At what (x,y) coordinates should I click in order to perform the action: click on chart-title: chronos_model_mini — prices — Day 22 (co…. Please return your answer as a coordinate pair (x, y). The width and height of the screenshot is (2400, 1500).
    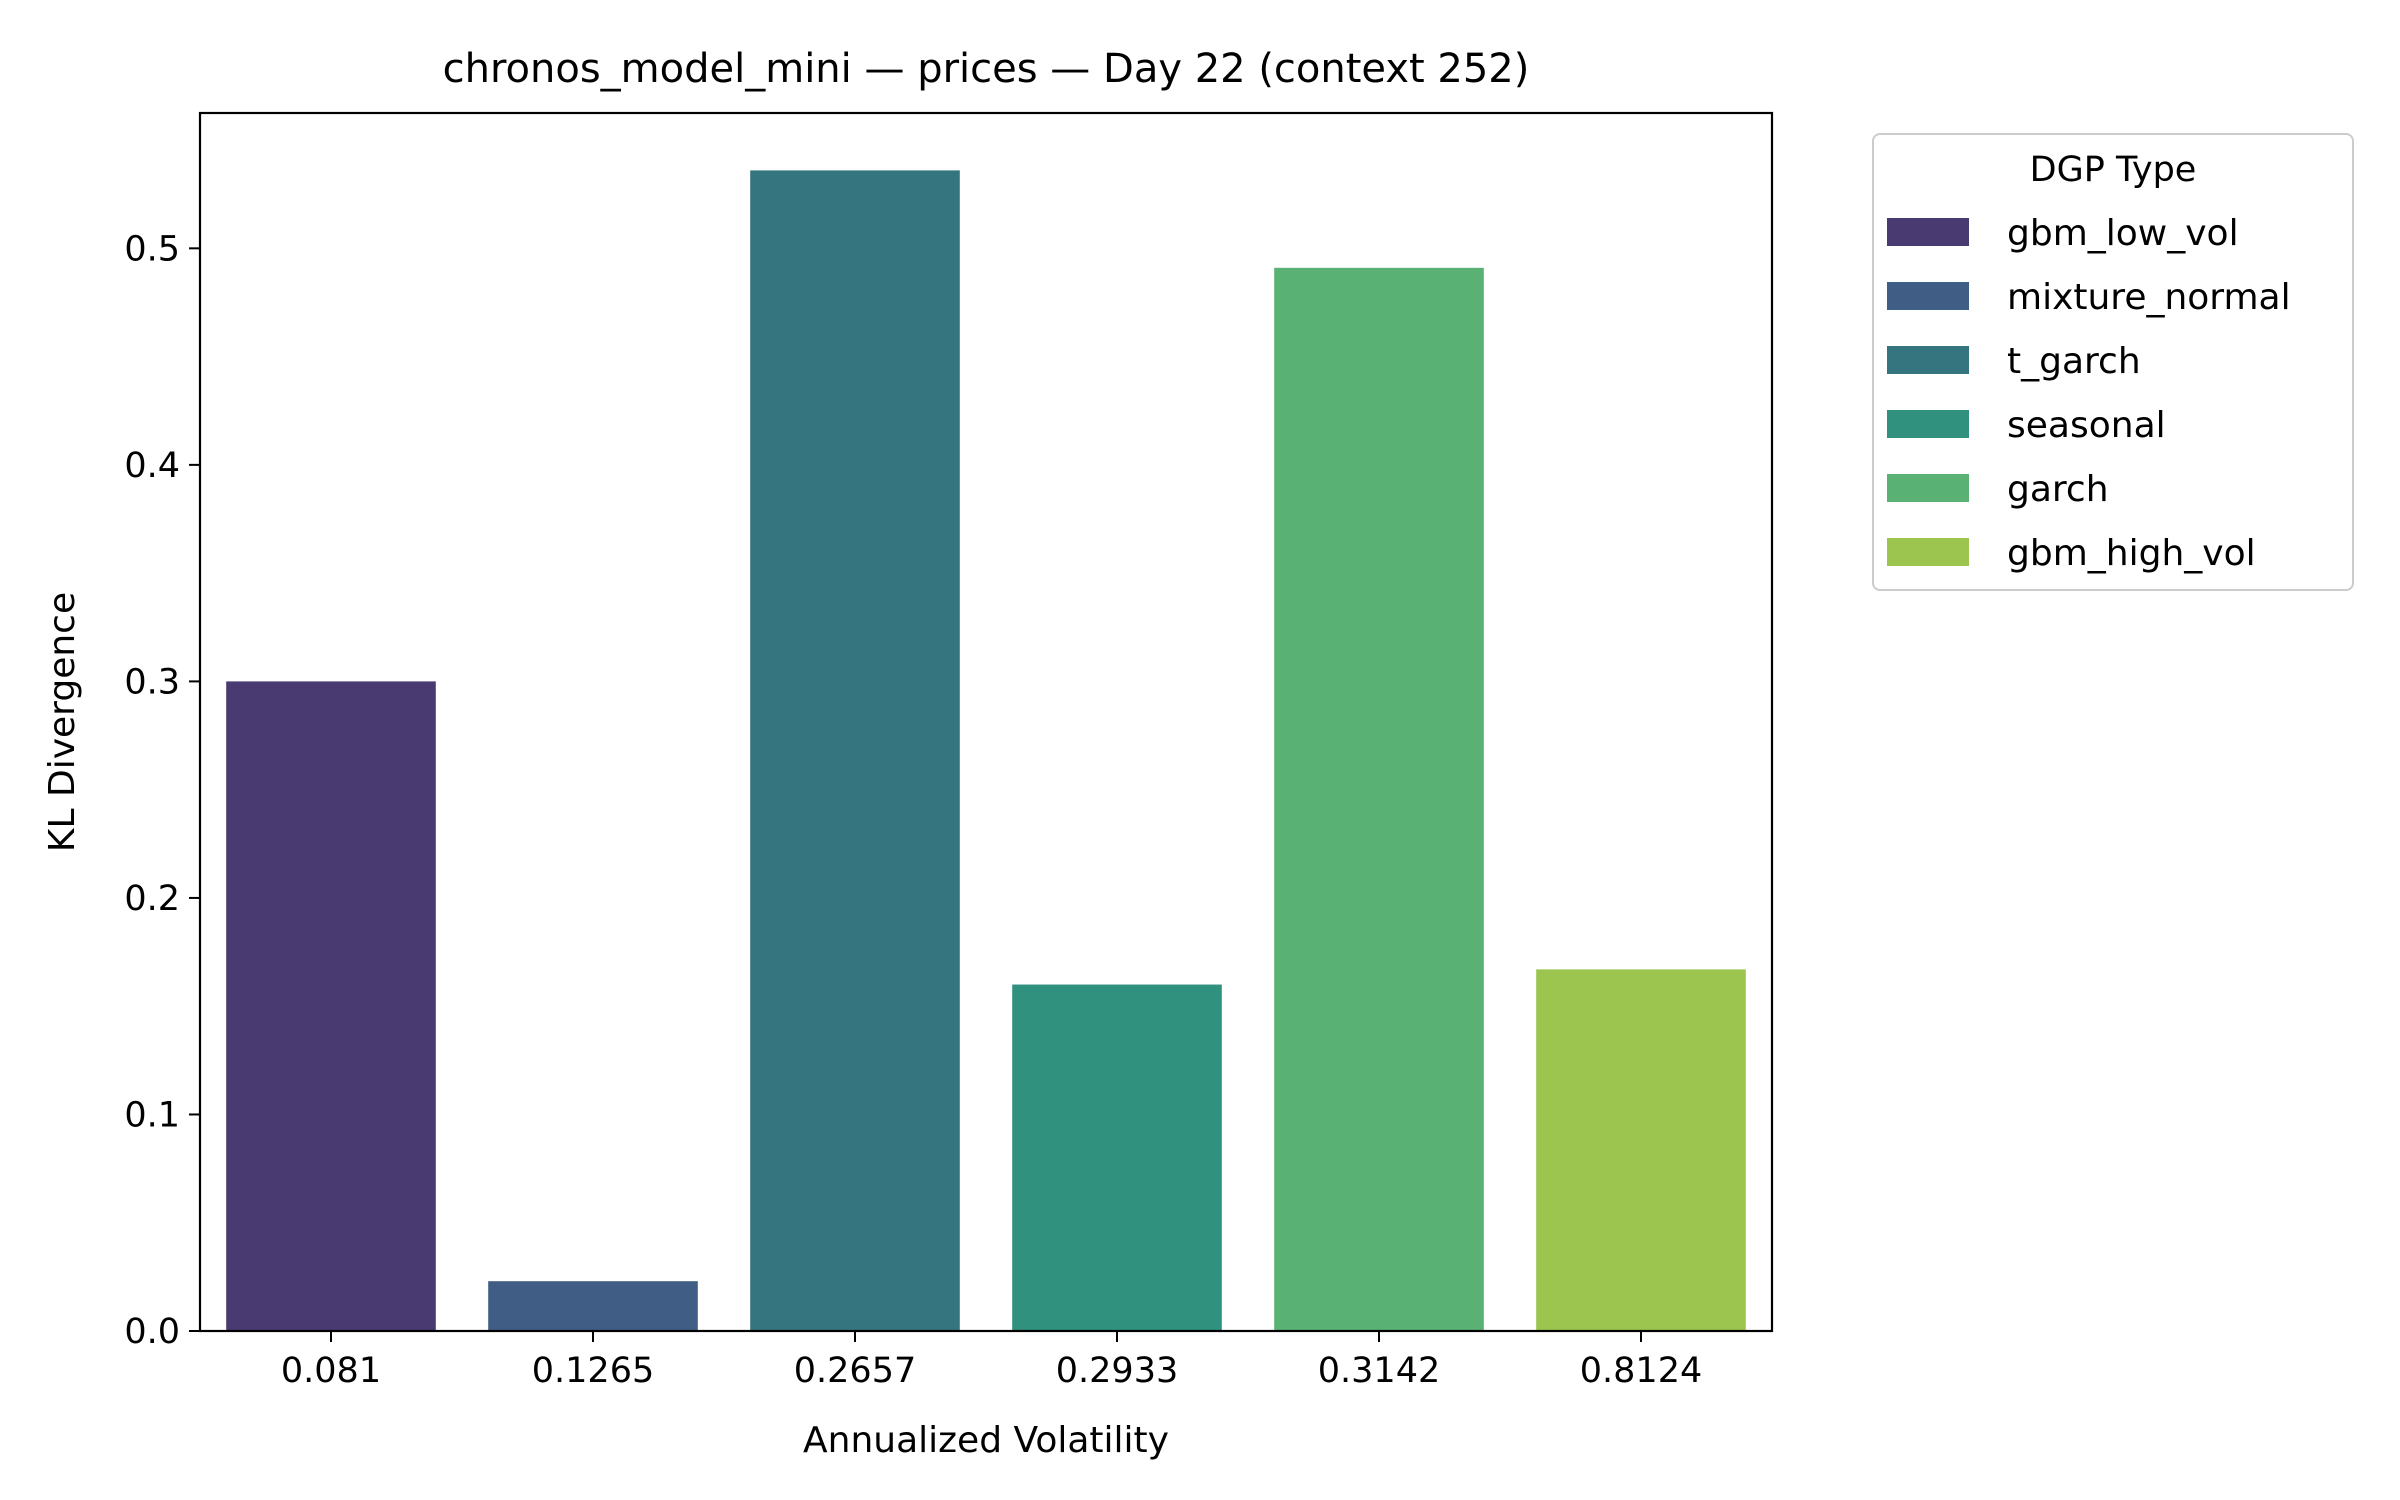
    Looking at the image, I should click on (986, 69).